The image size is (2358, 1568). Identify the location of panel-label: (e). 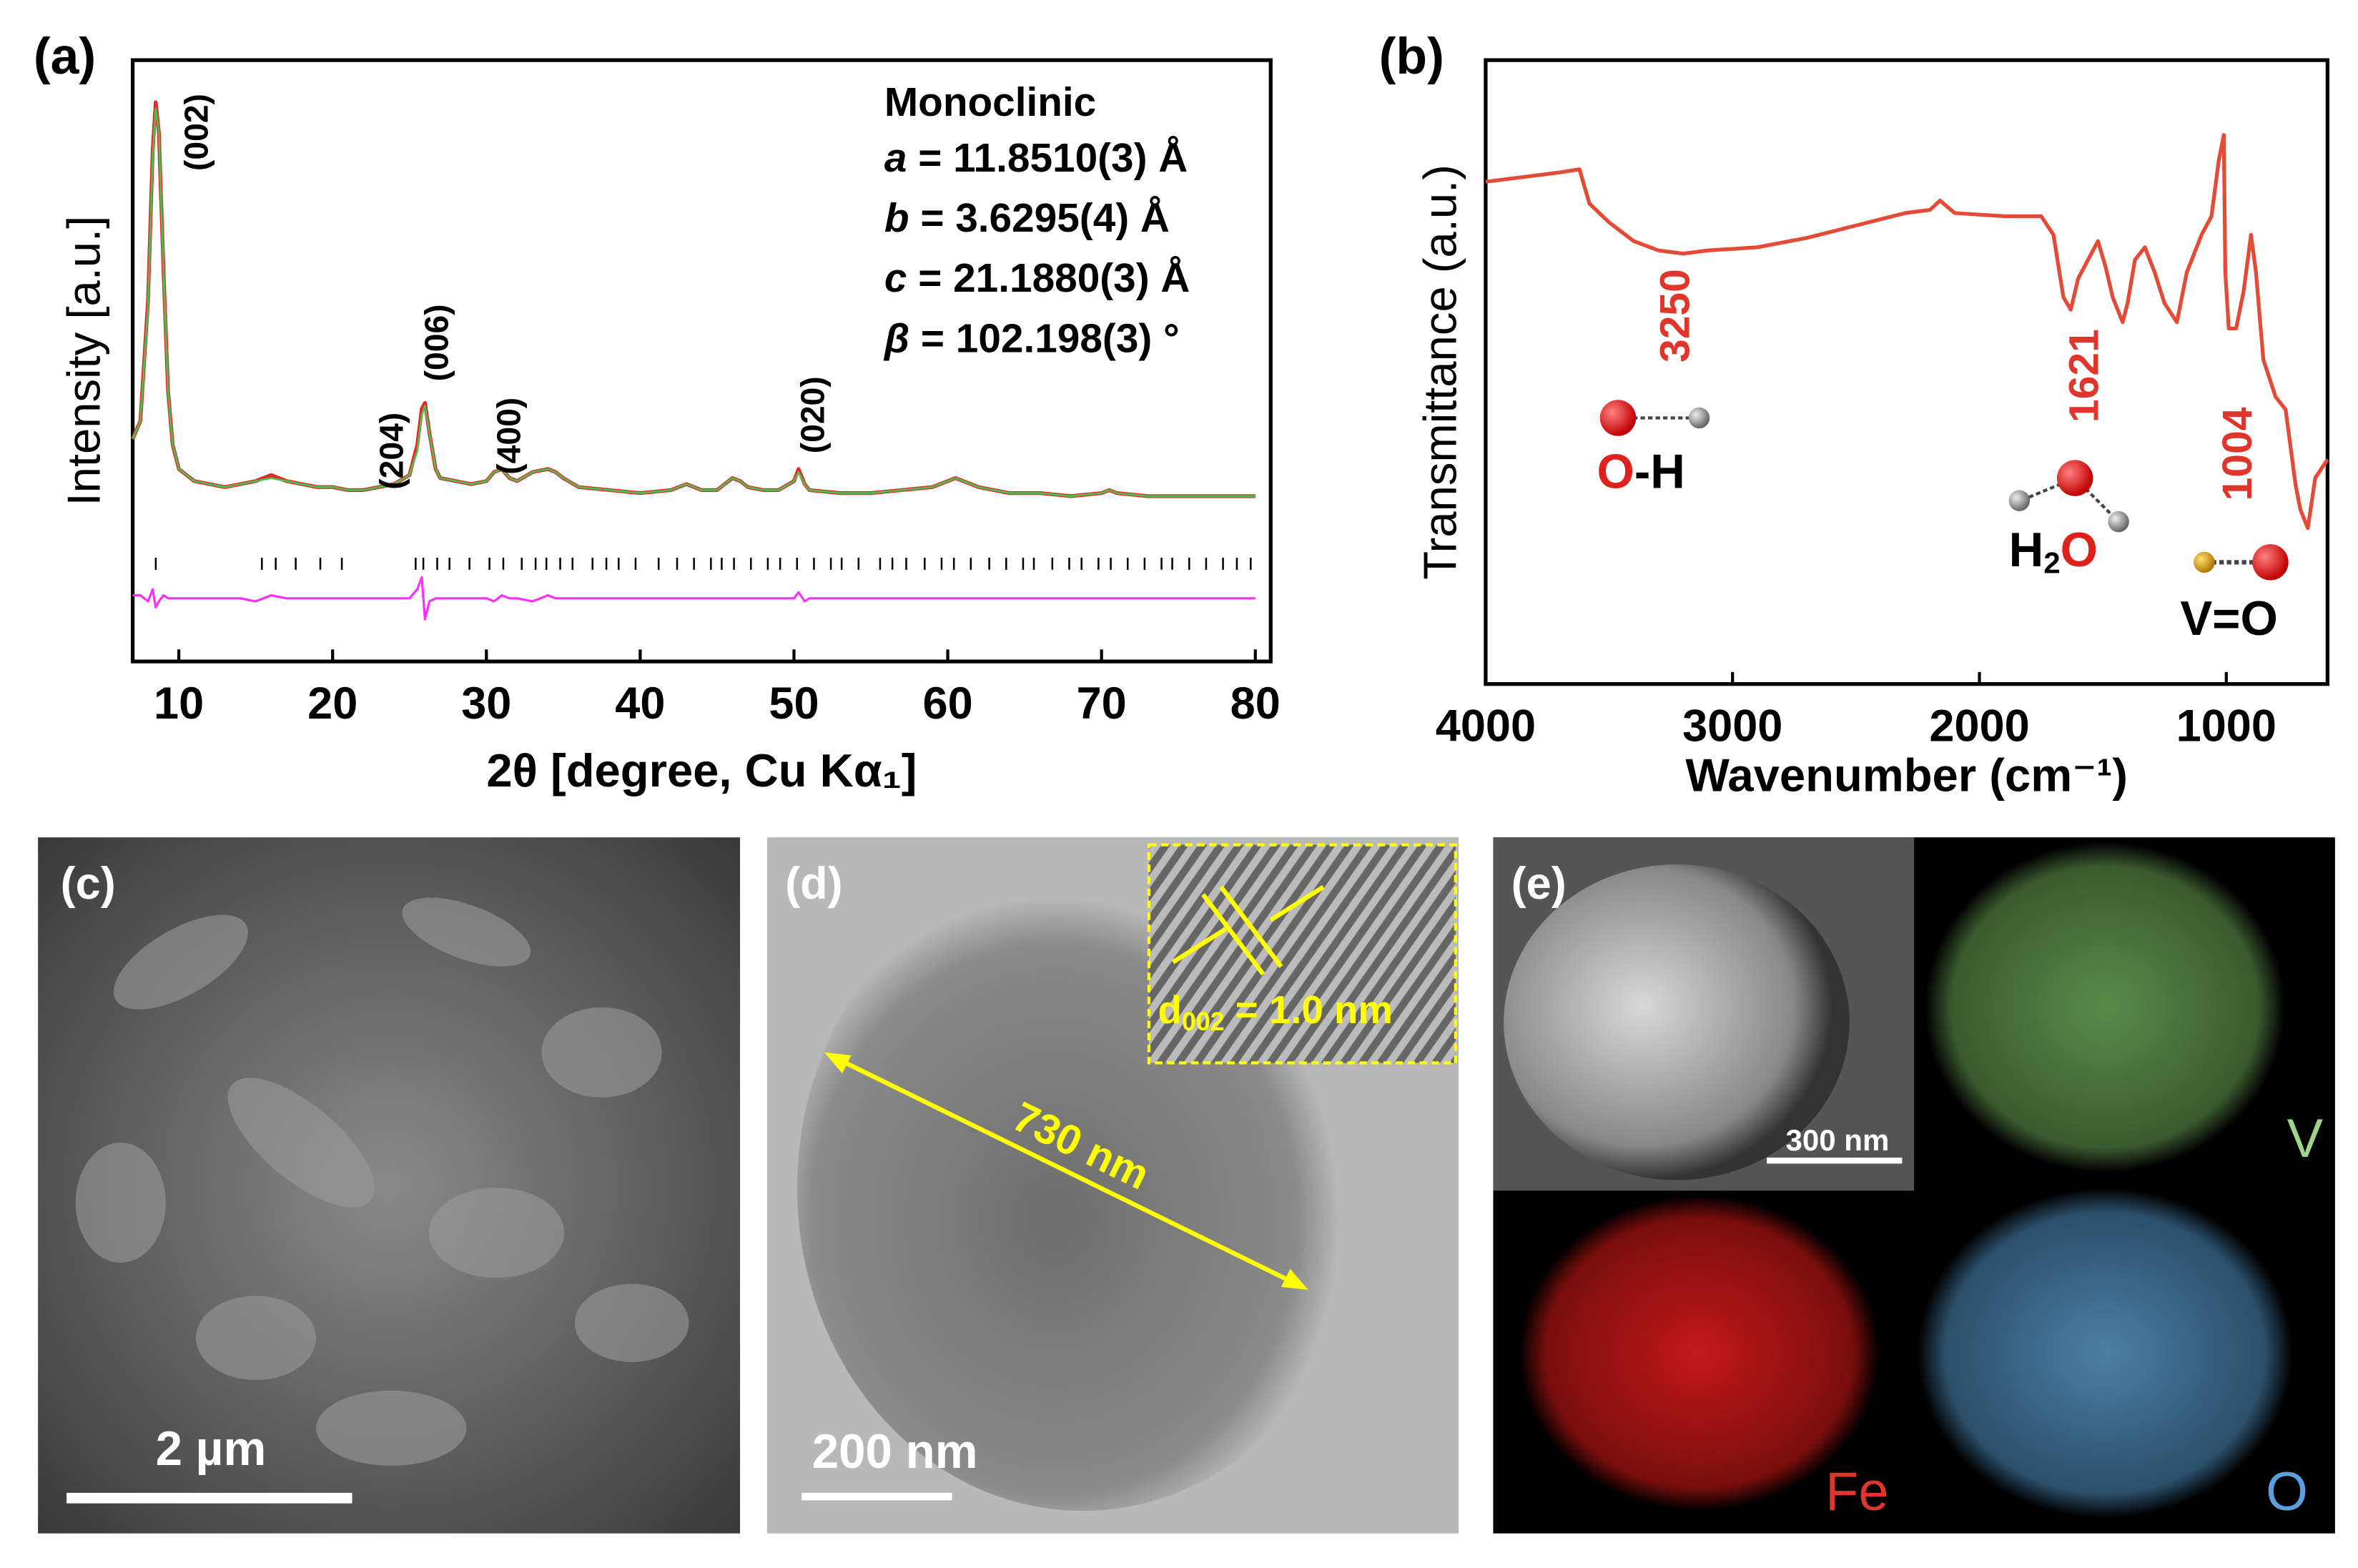
(1539, 884).